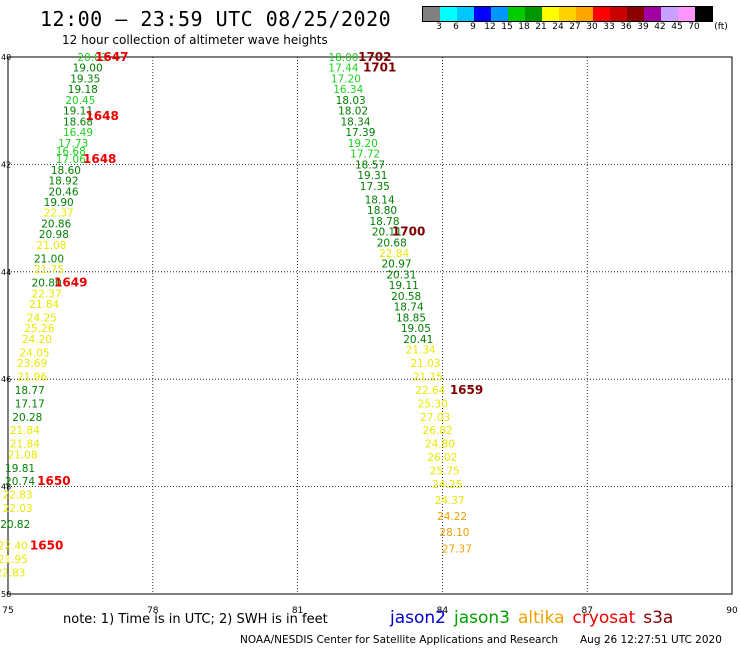 This screenshot has height=650, width=740. What do you see at coordinates (406, 297) in the screenshot?
I see `wave-height-value: 20.58` at bounding box center [406, 297].